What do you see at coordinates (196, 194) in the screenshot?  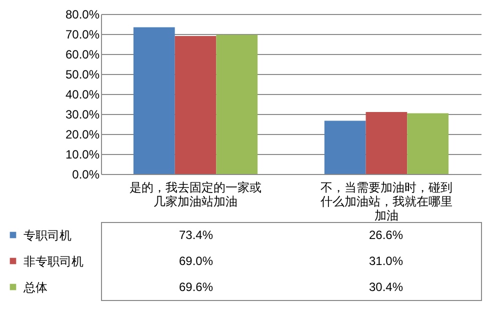 I see `x-tick-label: 是的，我去固定的一家或几家加油站加油` at bounding box center [196, 194].